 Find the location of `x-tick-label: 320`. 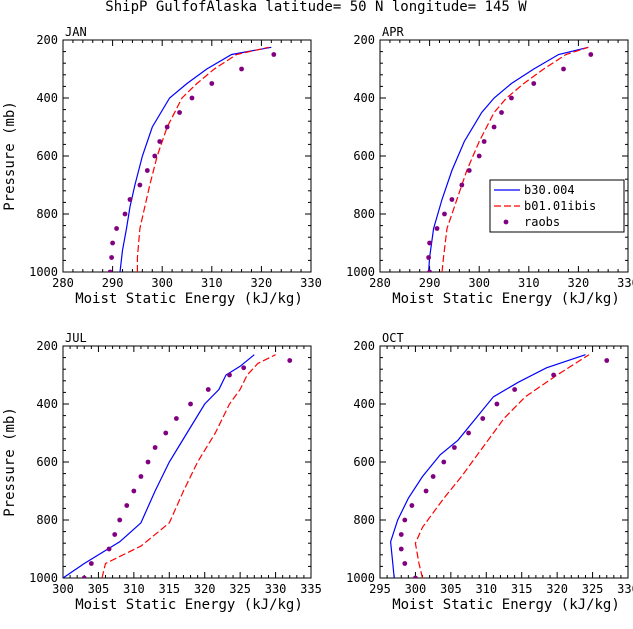

x-tick-label: 320 is located at coordinates (262, 283).